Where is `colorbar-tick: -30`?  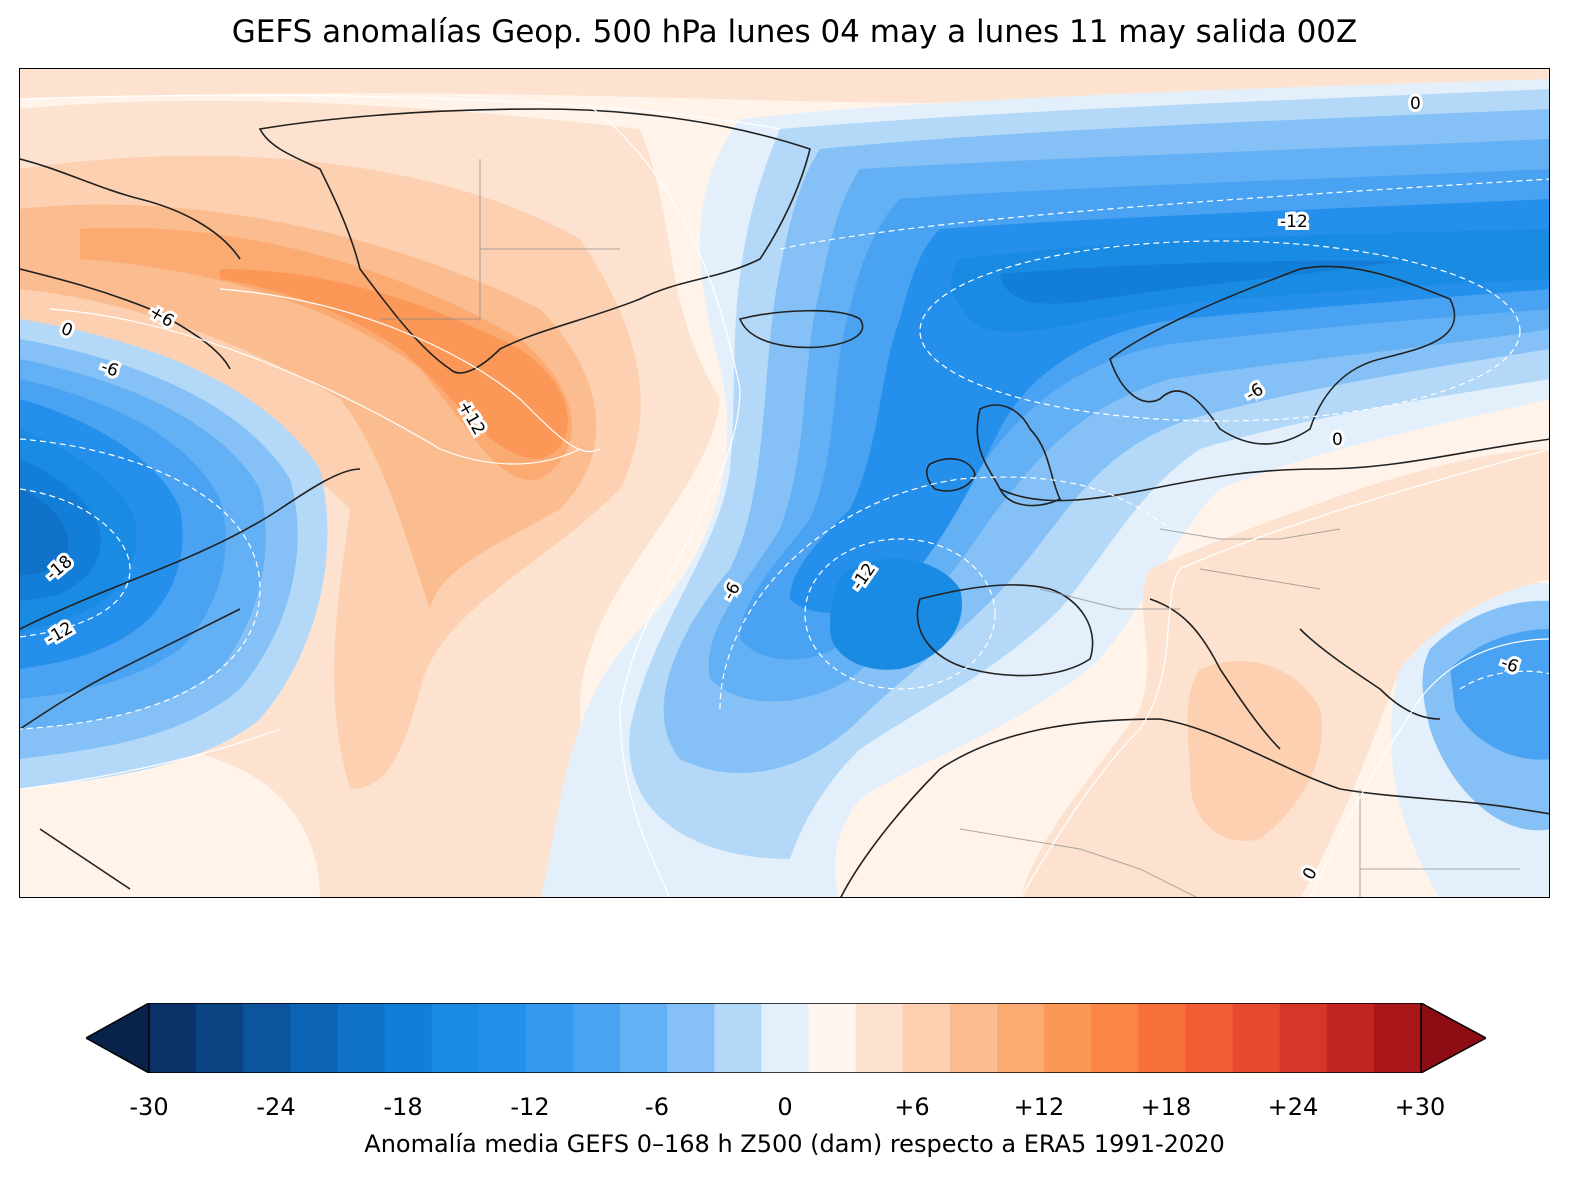
colorbar-tick: -30 is located at coordinates (149, 1107).